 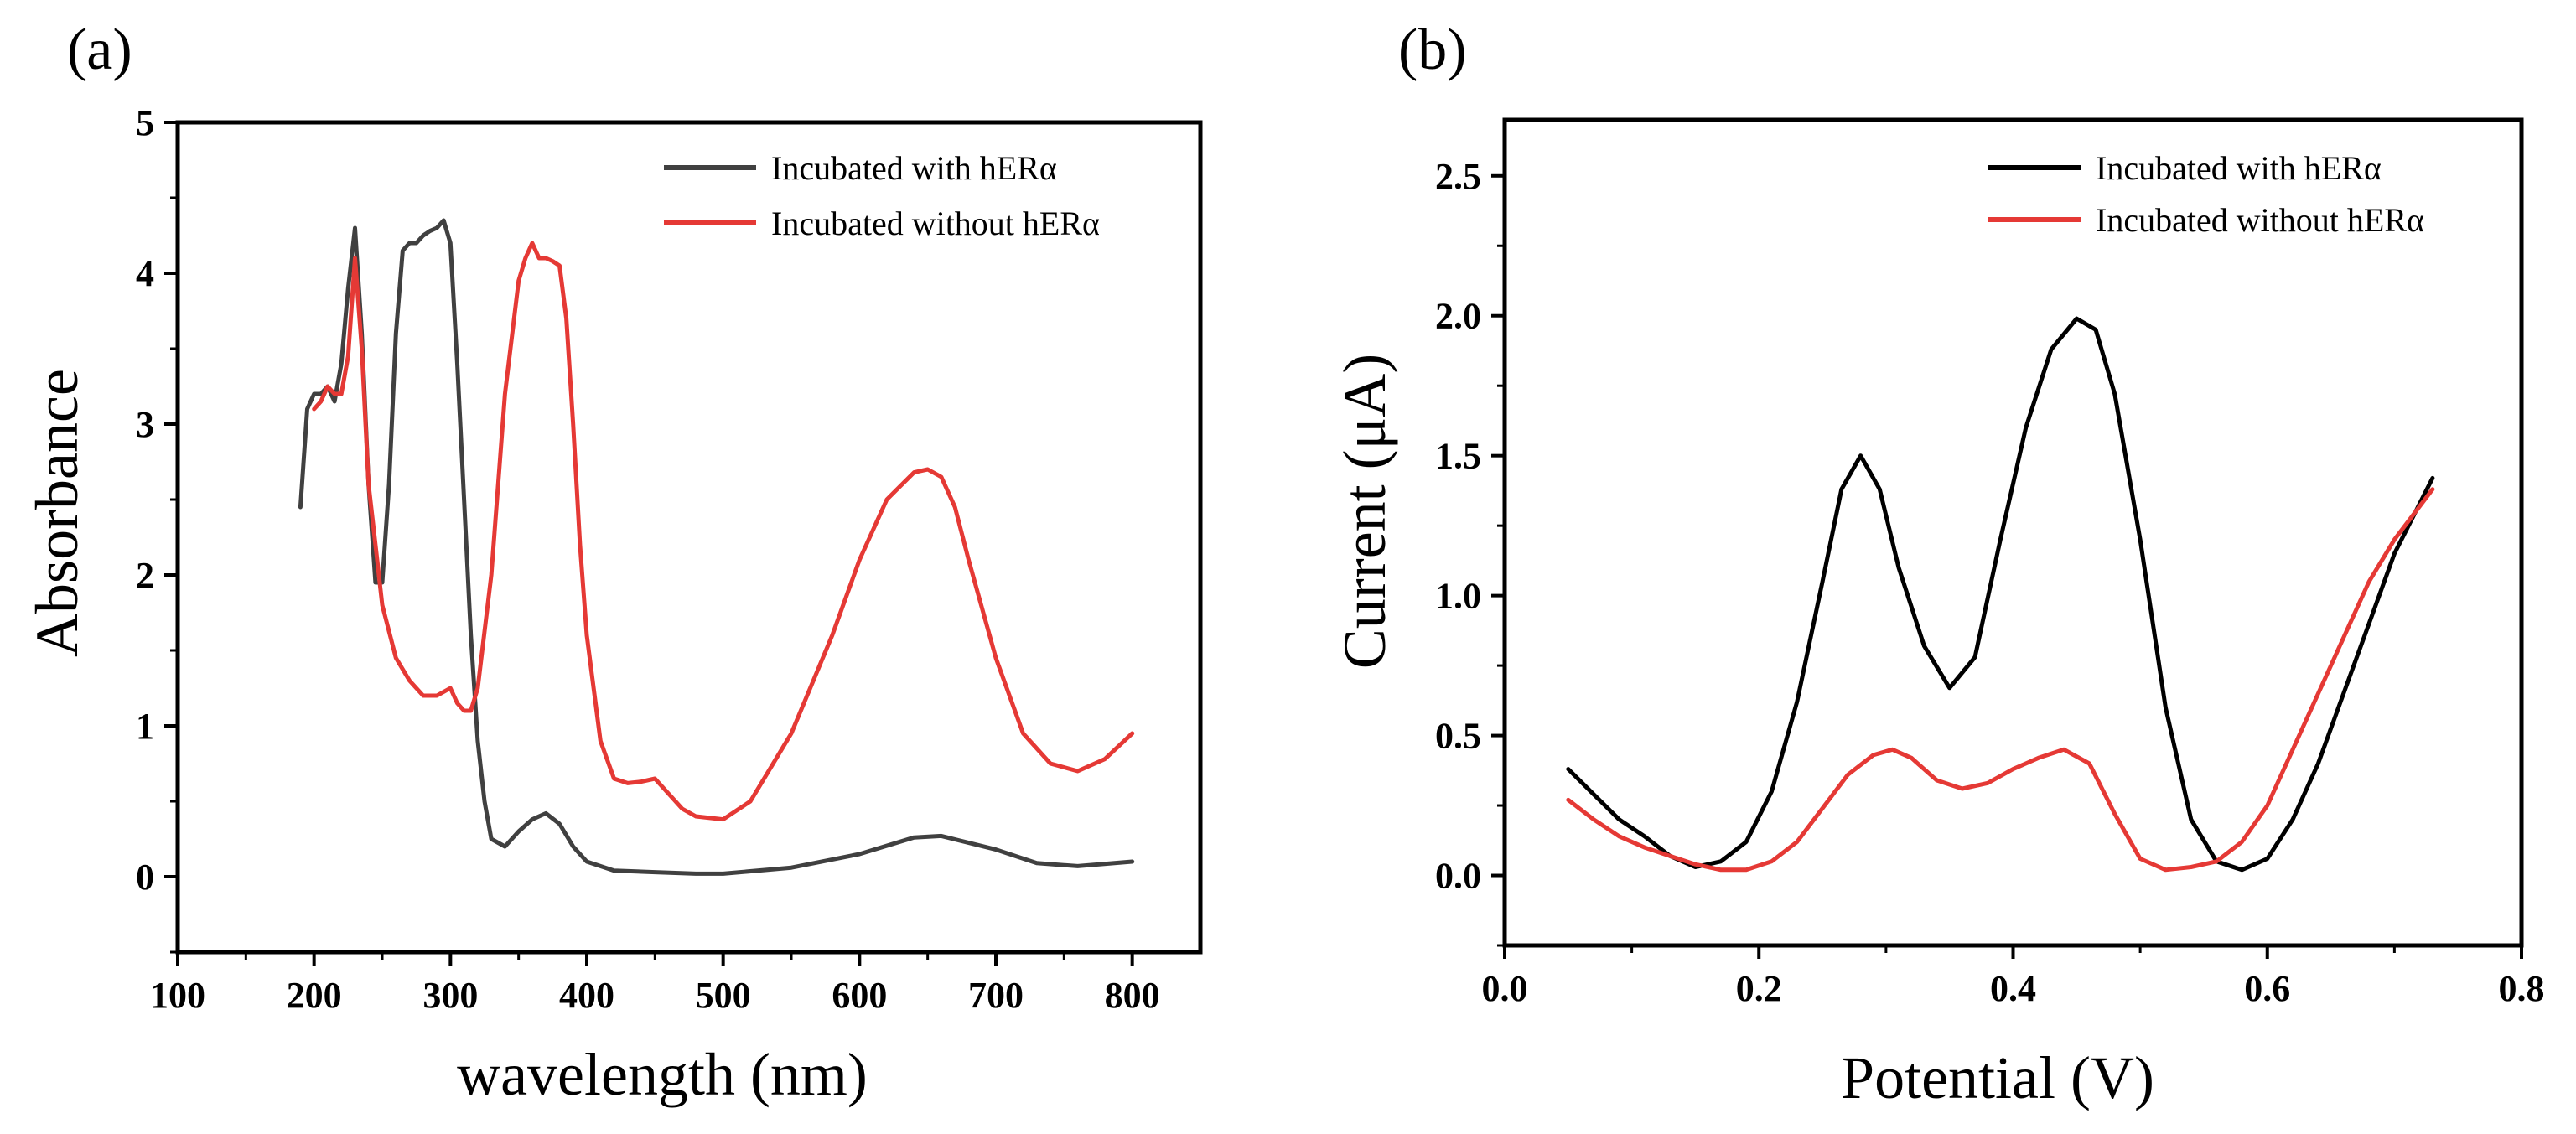 What do you see at coordinates (1458, 736) in the screenshot?
I see `y-tick-label: 0.5` at bounding box center [1458, 736].